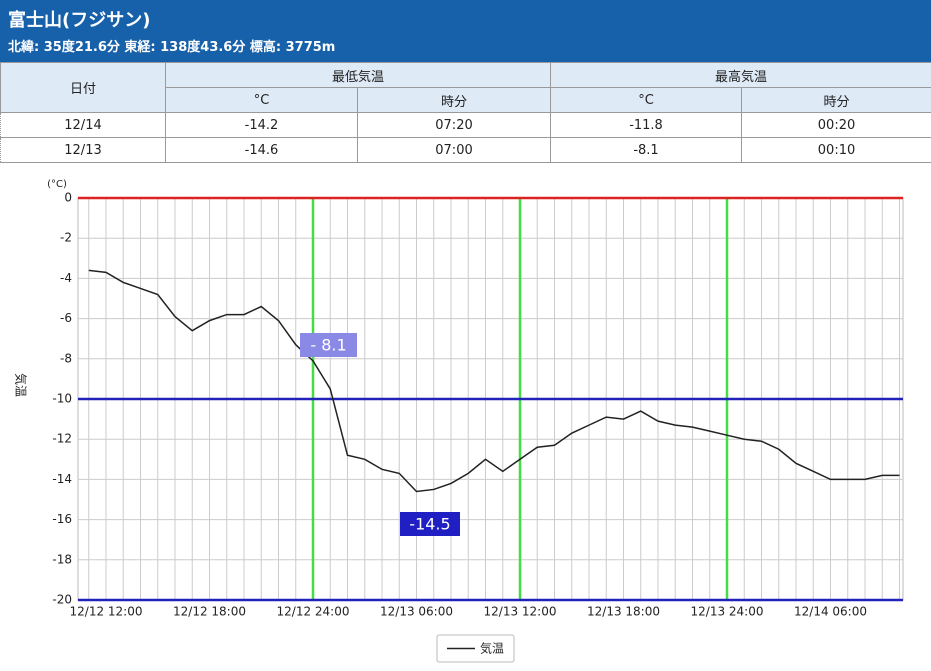 Image resolution: width=931 pixels, height=671 pixels. I want to click on table-cell: -11.8, so click(646, 125).